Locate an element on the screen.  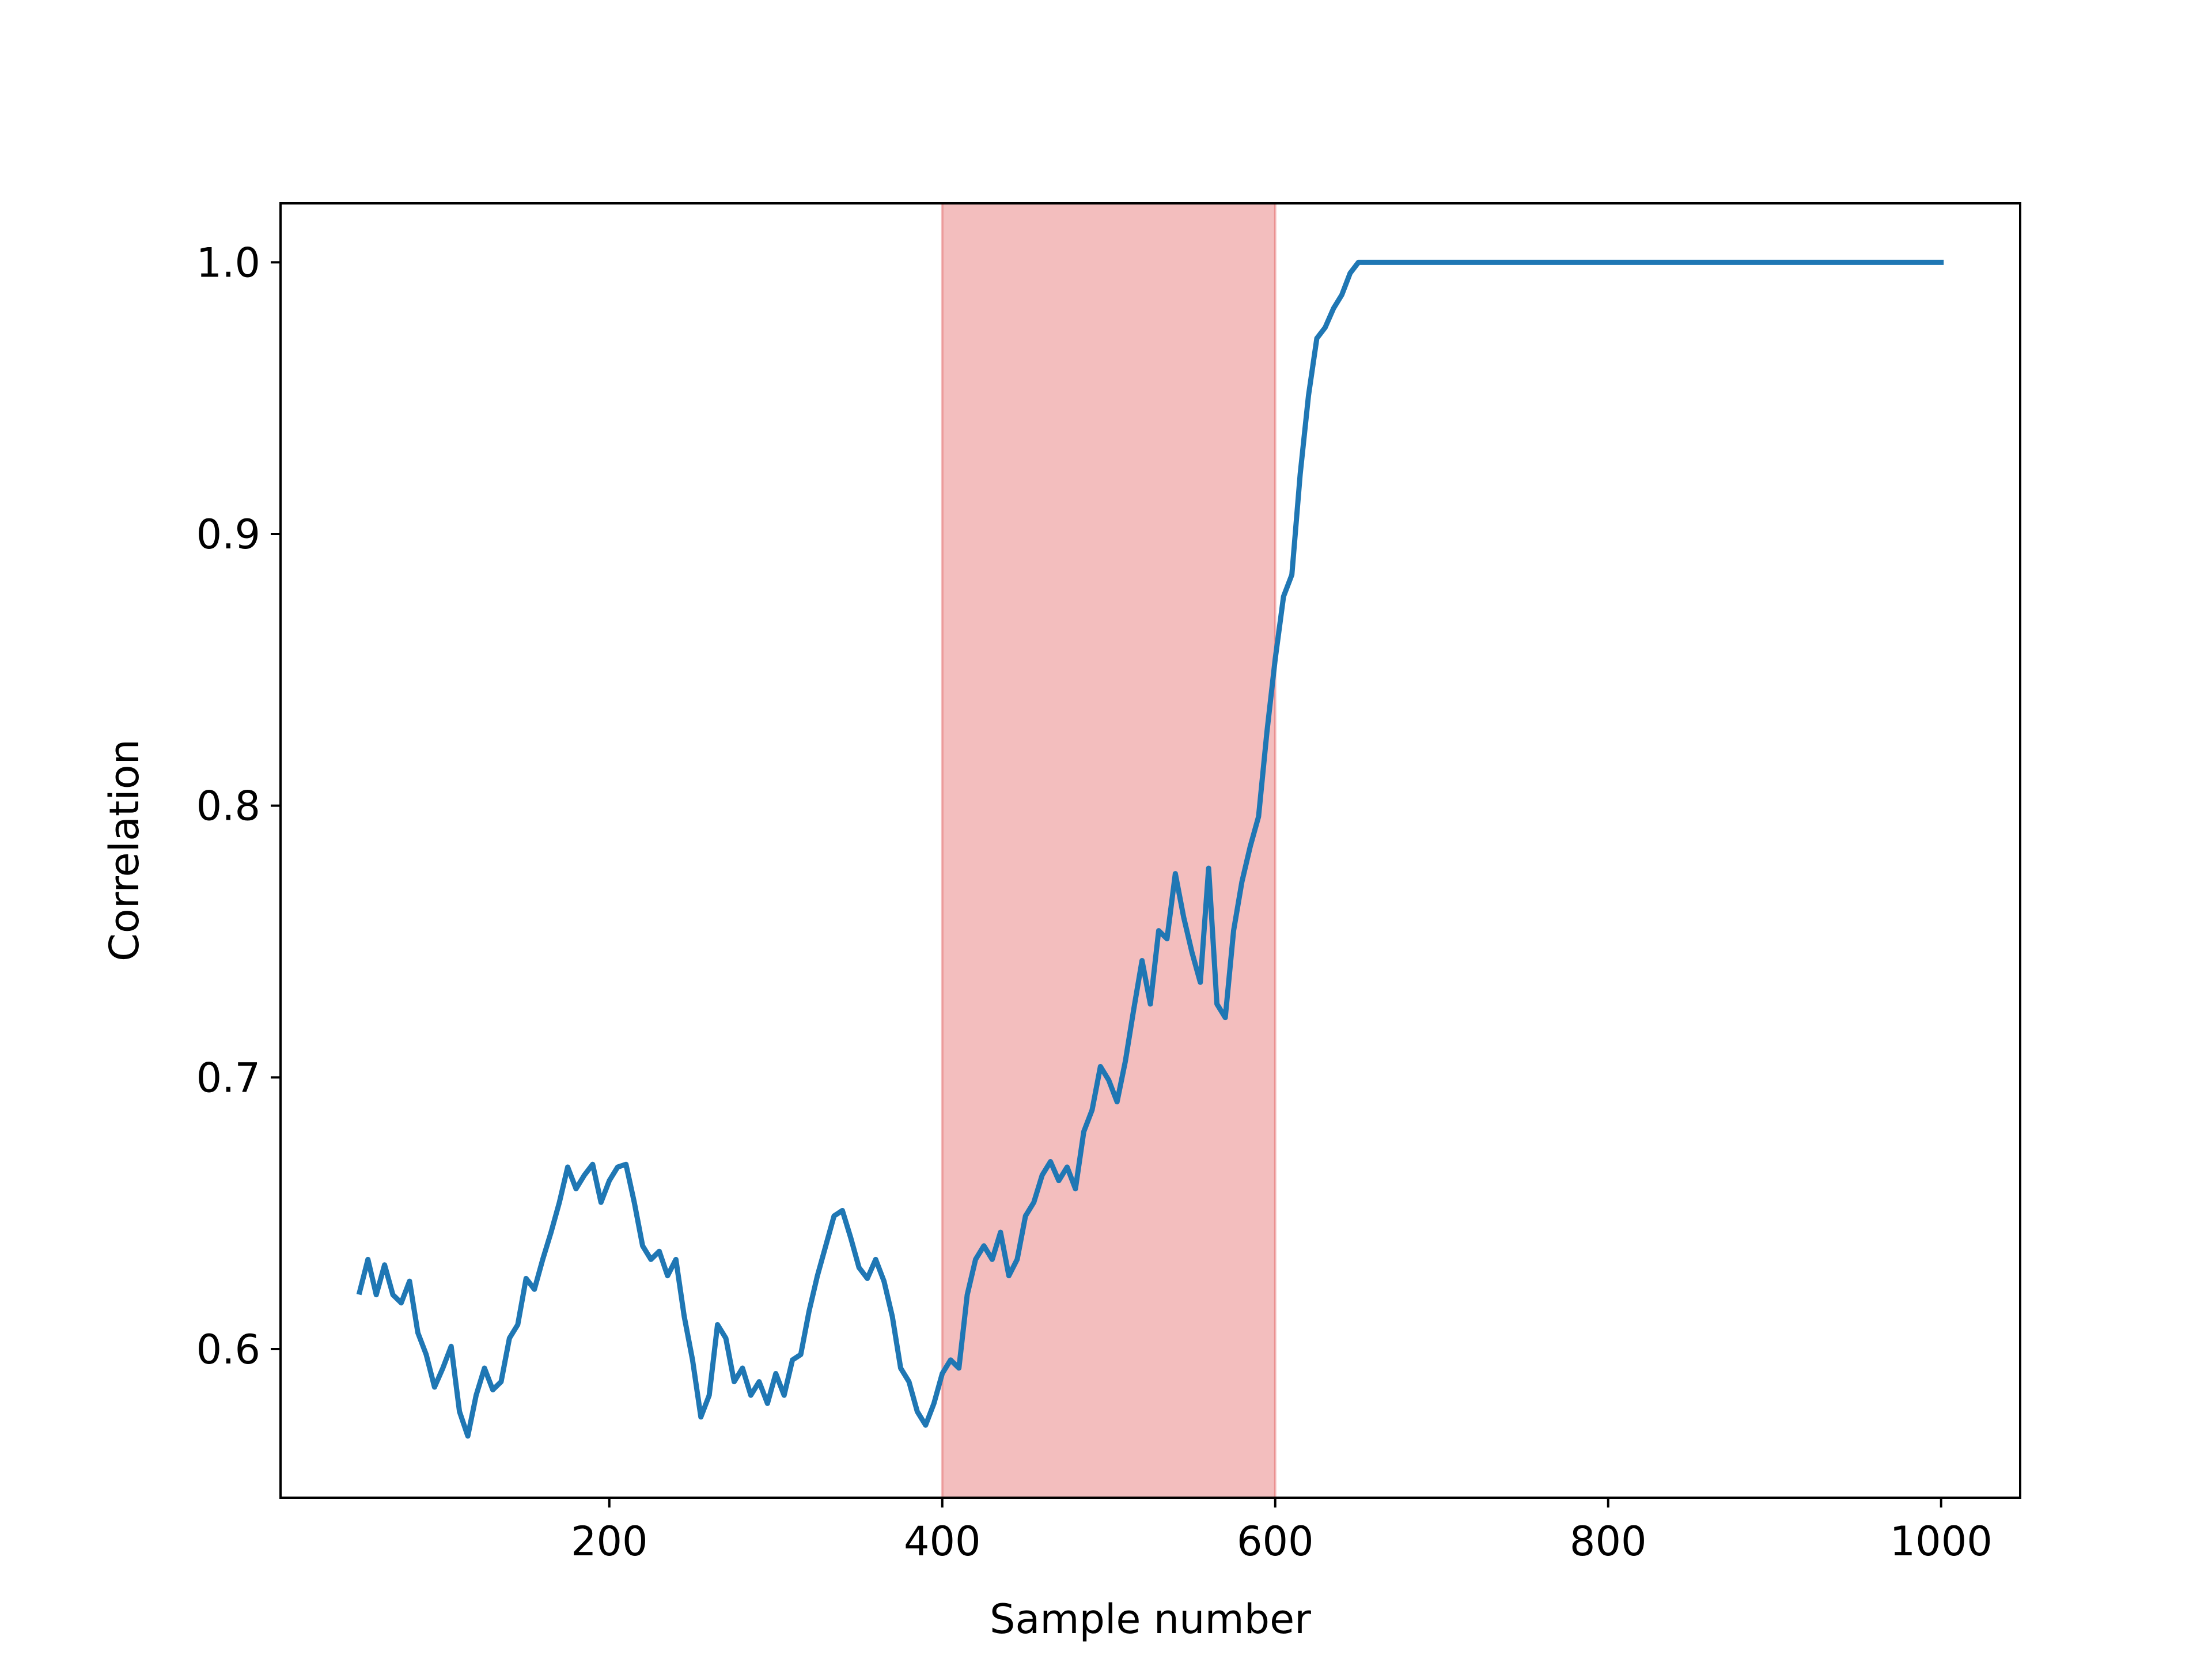
y-tick-label: 1.0 is located at coordinates (228, 262).